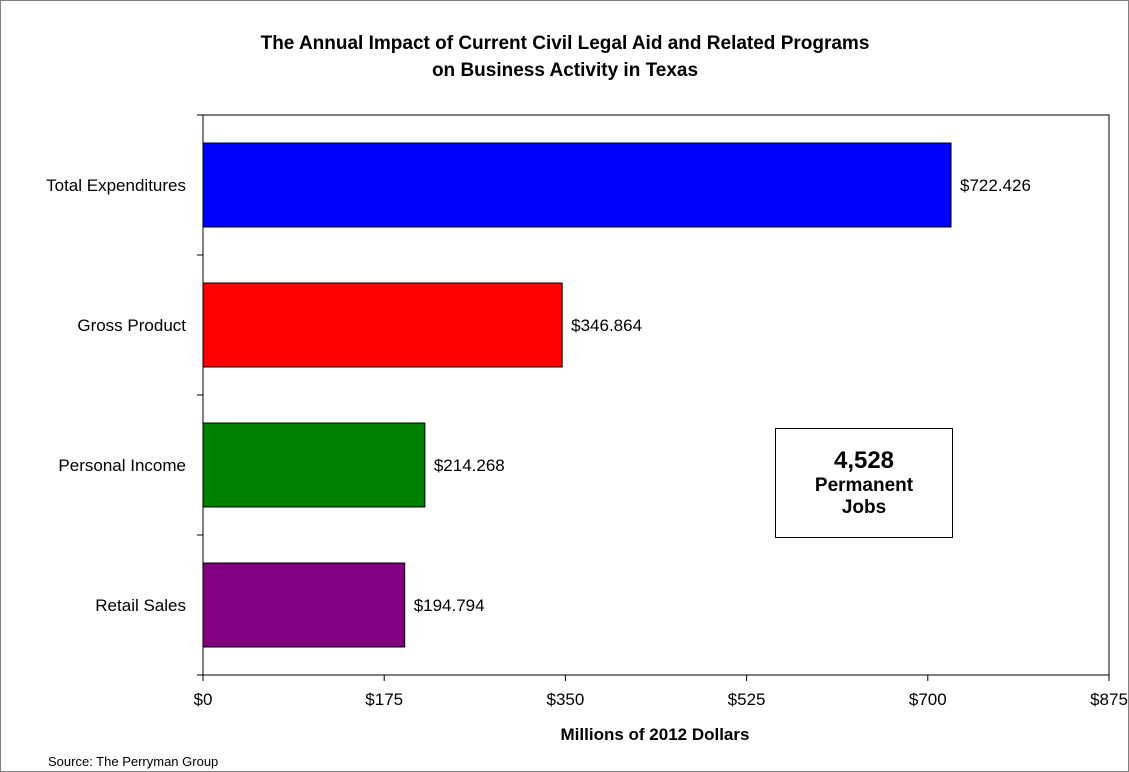  I want to click on x-tick-label: $175, so click(384, 699).